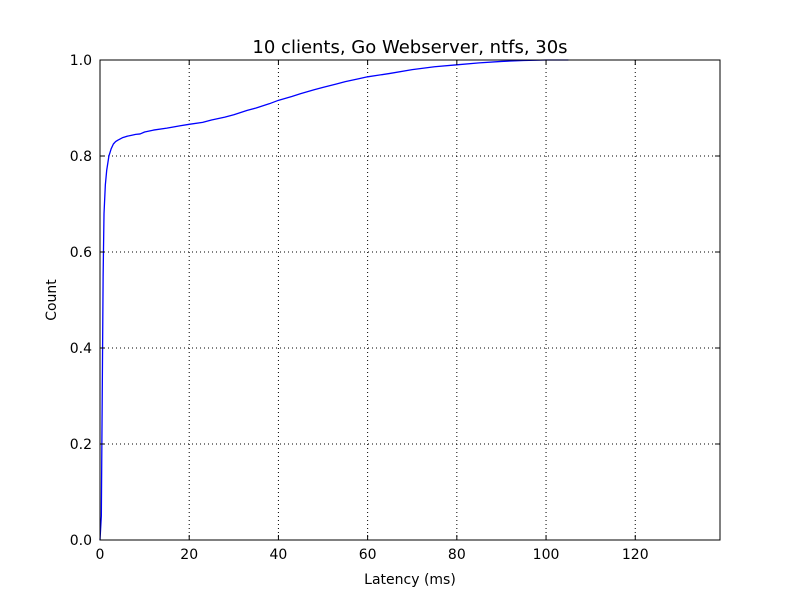 The image size is (800, 600). I want to click on y-tick-label: 0.6, so click(81, 253).